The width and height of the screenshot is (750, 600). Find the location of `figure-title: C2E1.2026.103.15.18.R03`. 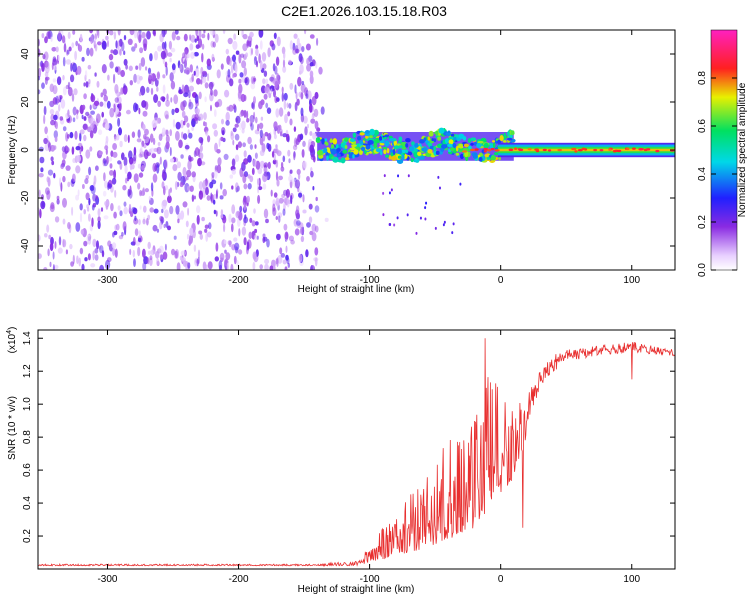

figure-title: C2E1.2026.103.15.18.R03 is located at coordinates (364, 11).